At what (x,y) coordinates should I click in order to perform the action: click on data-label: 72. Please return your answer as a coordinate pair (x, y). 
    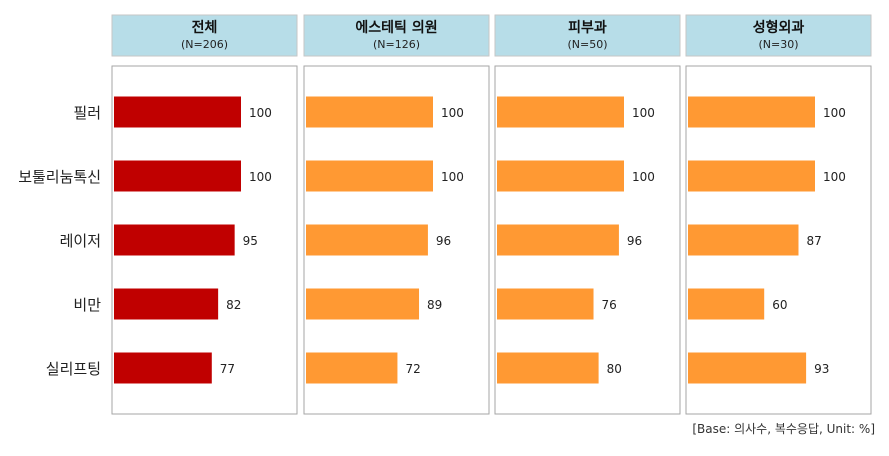
    Looking at the image, I should click on (412, 369).